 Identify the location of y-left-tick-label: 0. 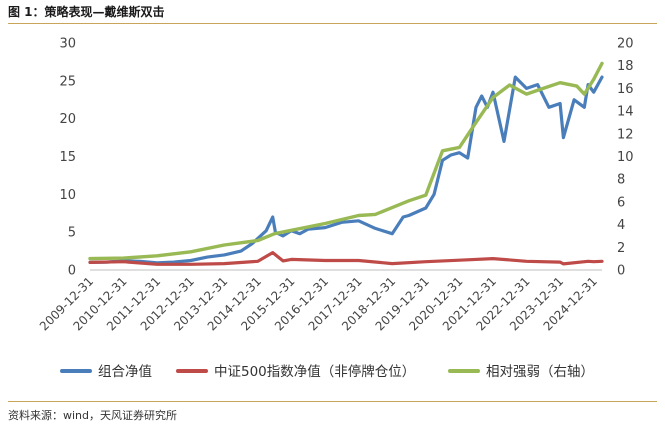
(72, 271).